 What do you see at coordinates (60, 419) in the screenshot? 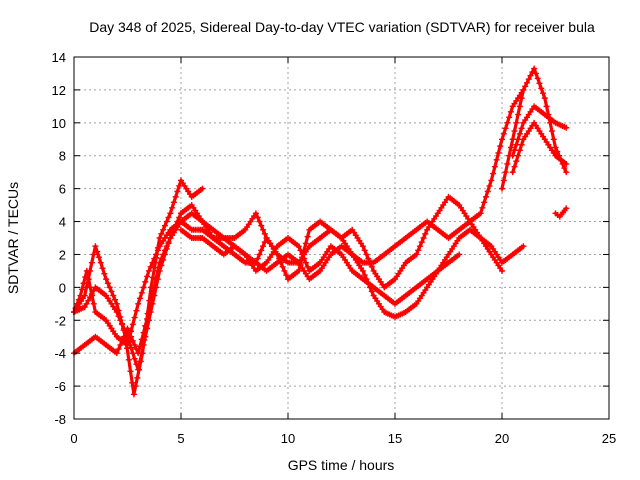
I see `y-tick-label: -8` at bounding box center [60, 419].